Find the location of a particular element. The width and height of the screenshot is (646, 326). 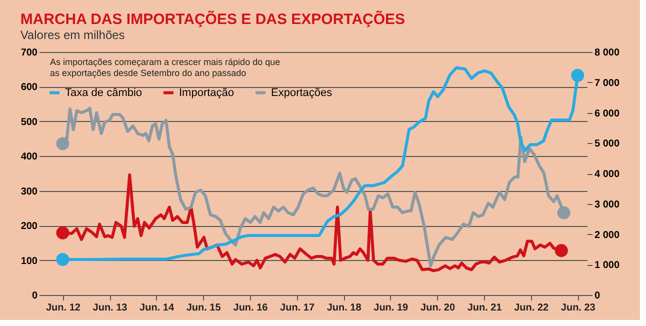

x-tick-label: Jun. 21 is located at coordinates (484, 308).